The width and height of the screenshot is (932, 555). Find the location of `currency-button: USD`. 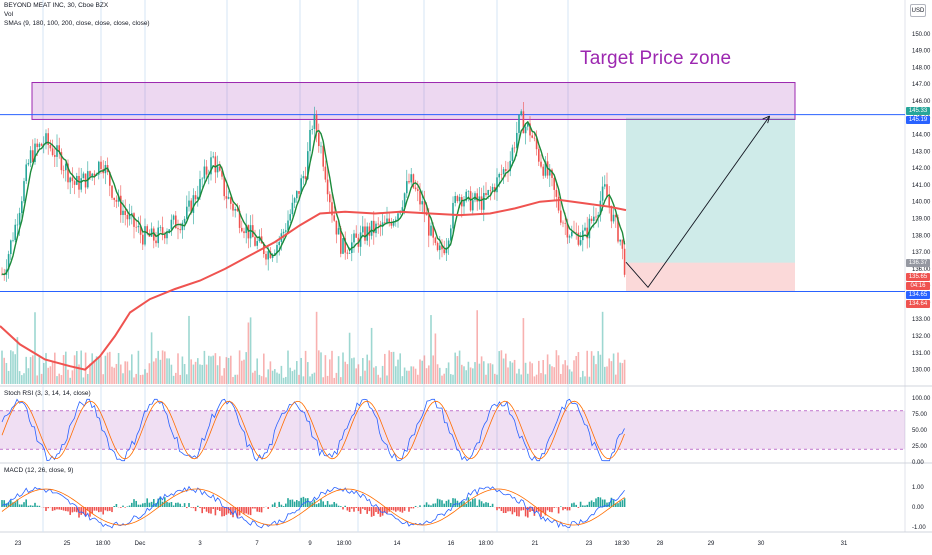

currency-button: USD is located at coordinates (918, 10).